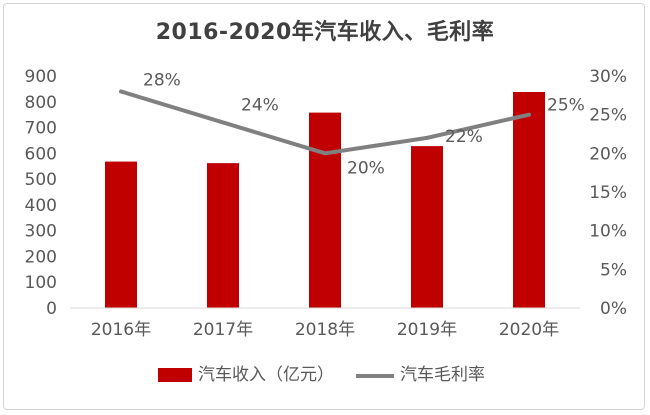  What do you see at coordinates (325, 32) in the screenshot?
I see `chart-title: 2016-2020年汽车收入、毛利率` at bounding box center [325, 32].